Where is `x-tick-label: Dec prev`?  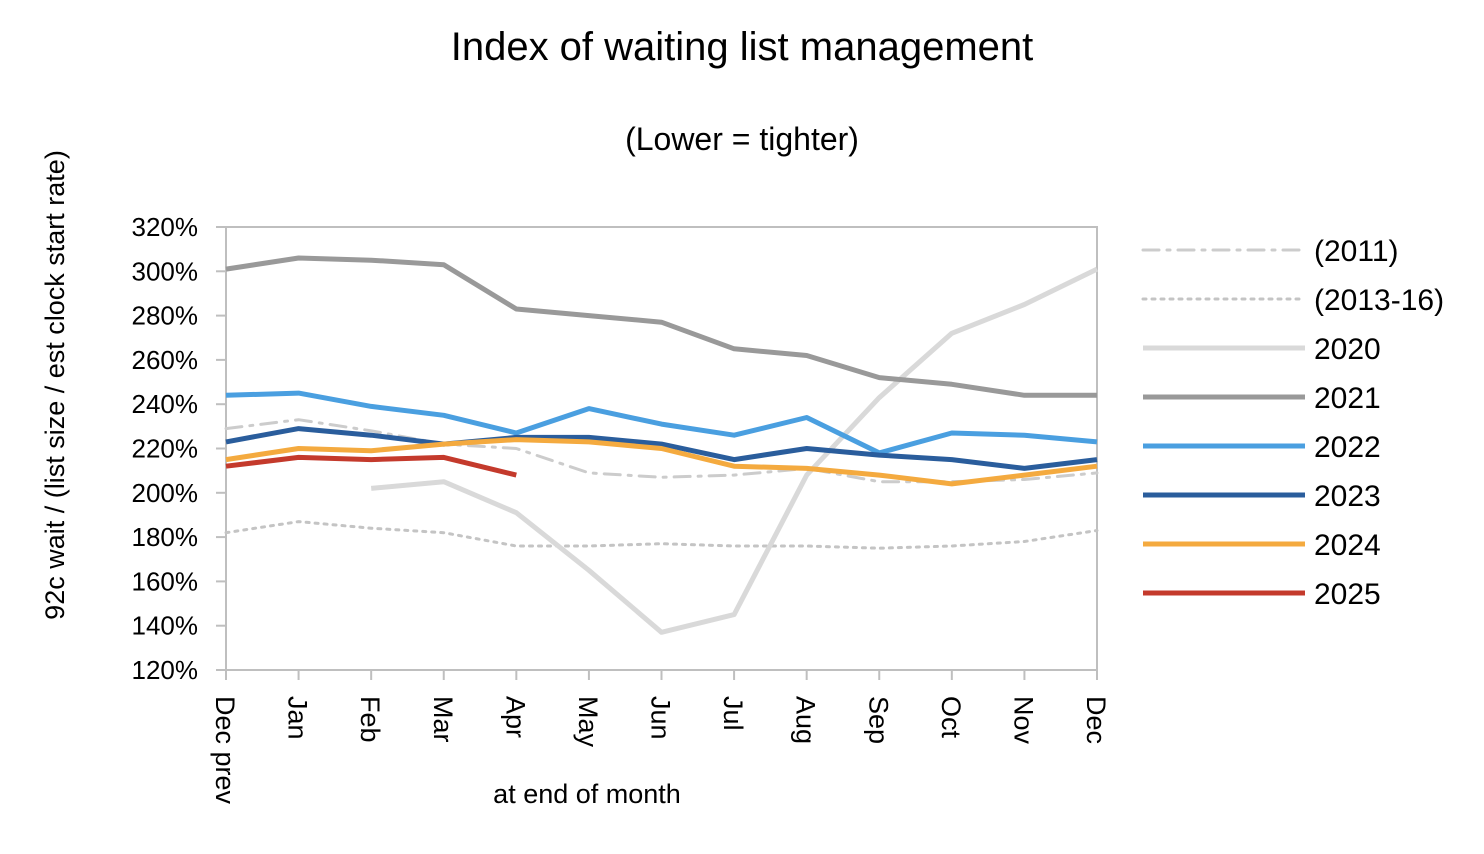
x-tick-label: Dec prev is located at coordinates (225, 750).